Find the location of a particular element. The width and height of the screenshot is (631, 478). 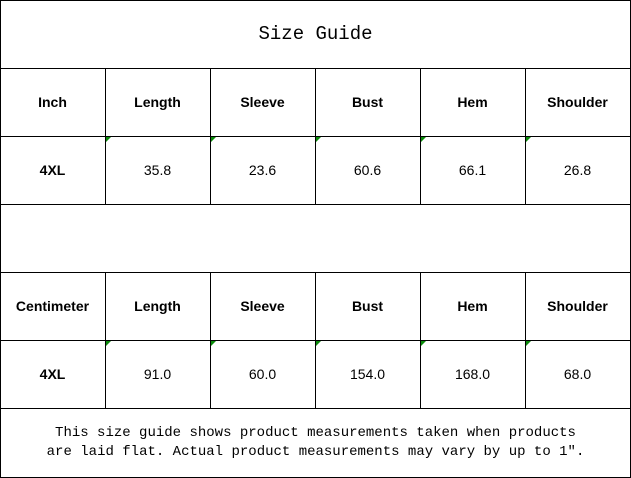

measurement-cell: 60.6 is located at coordinates (367, 170).